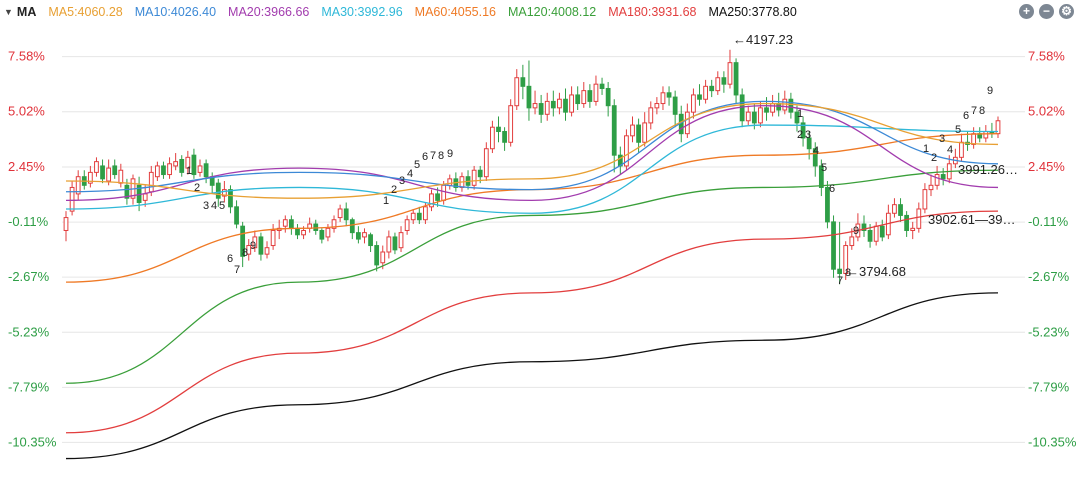  What do you see at coordinates (455, 12) in the screenshot?
I see `ma-label-ma60: MA60:4055.16` at bounding box center [455, 12].